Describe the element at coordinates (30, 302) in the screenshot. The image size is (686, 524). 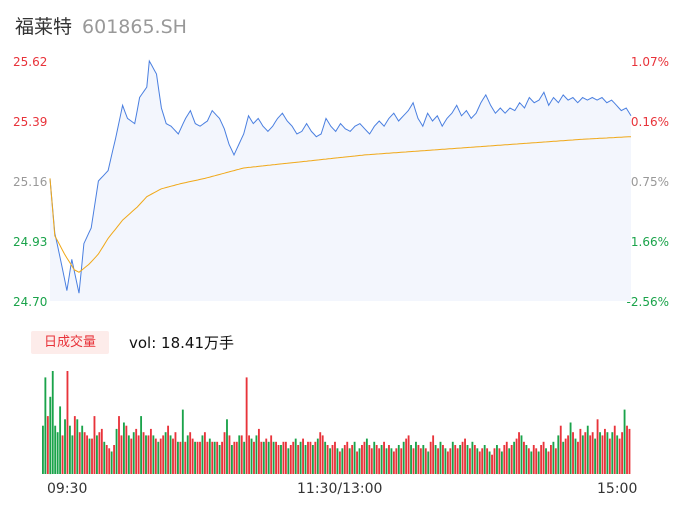
I see `price-tick-4: 24.70` at that location.